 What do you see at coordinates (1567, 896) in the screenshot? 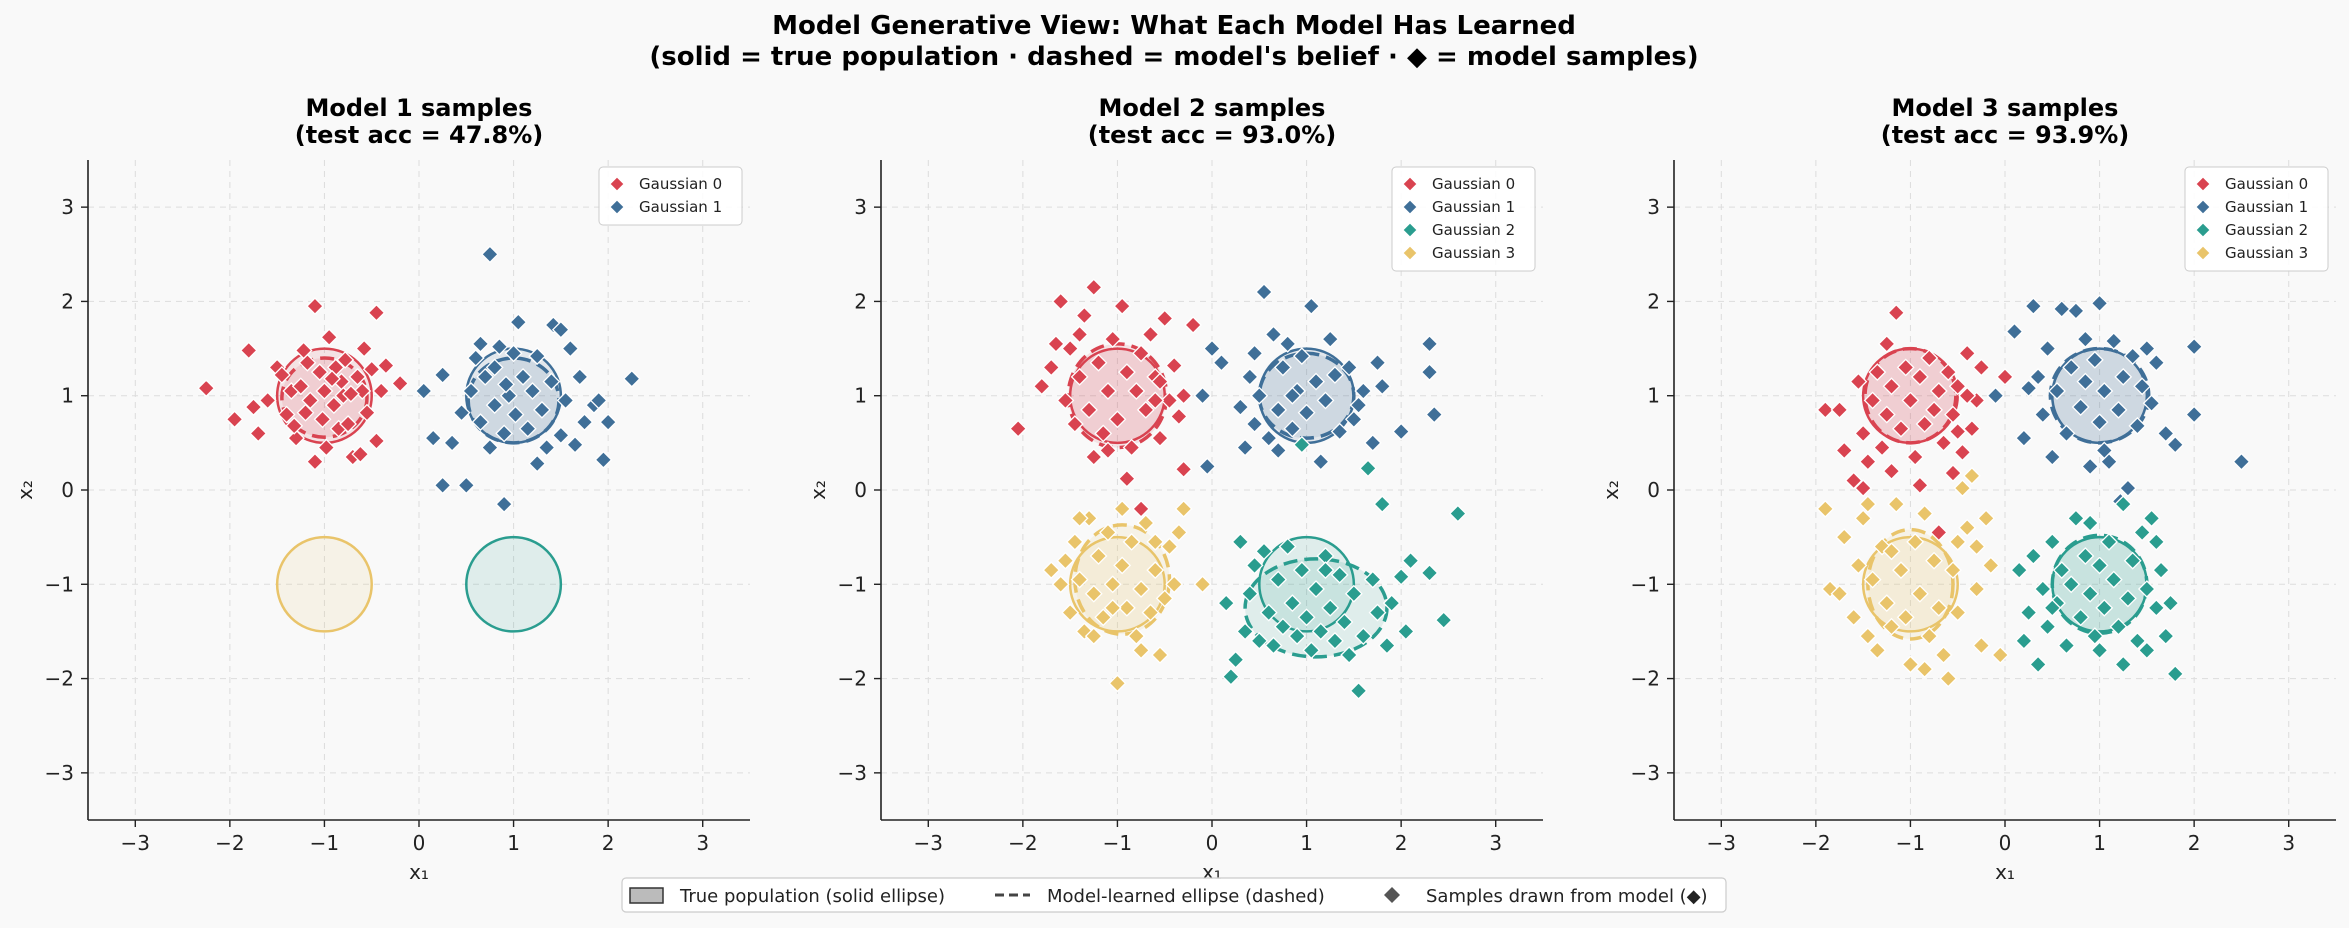
I see `samples-label: Samples drawn from model (◆)` at bounding box center [1567, 896].